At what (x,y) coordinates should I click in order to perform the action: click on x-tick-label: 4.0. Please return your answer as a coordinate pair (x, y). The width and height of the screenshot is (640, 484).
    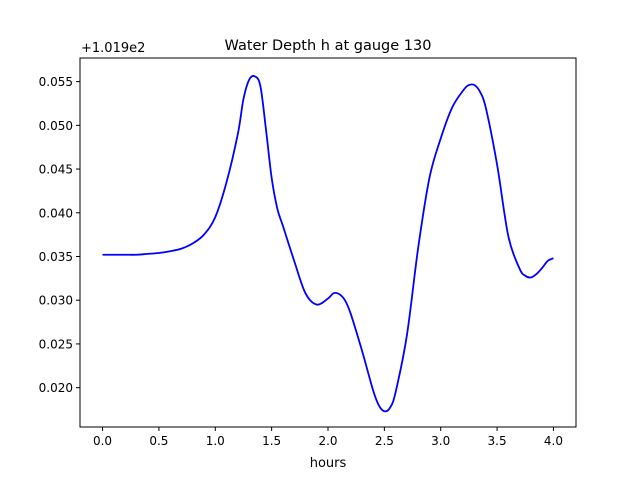
    Looking at the image, I should click on (553, 441).